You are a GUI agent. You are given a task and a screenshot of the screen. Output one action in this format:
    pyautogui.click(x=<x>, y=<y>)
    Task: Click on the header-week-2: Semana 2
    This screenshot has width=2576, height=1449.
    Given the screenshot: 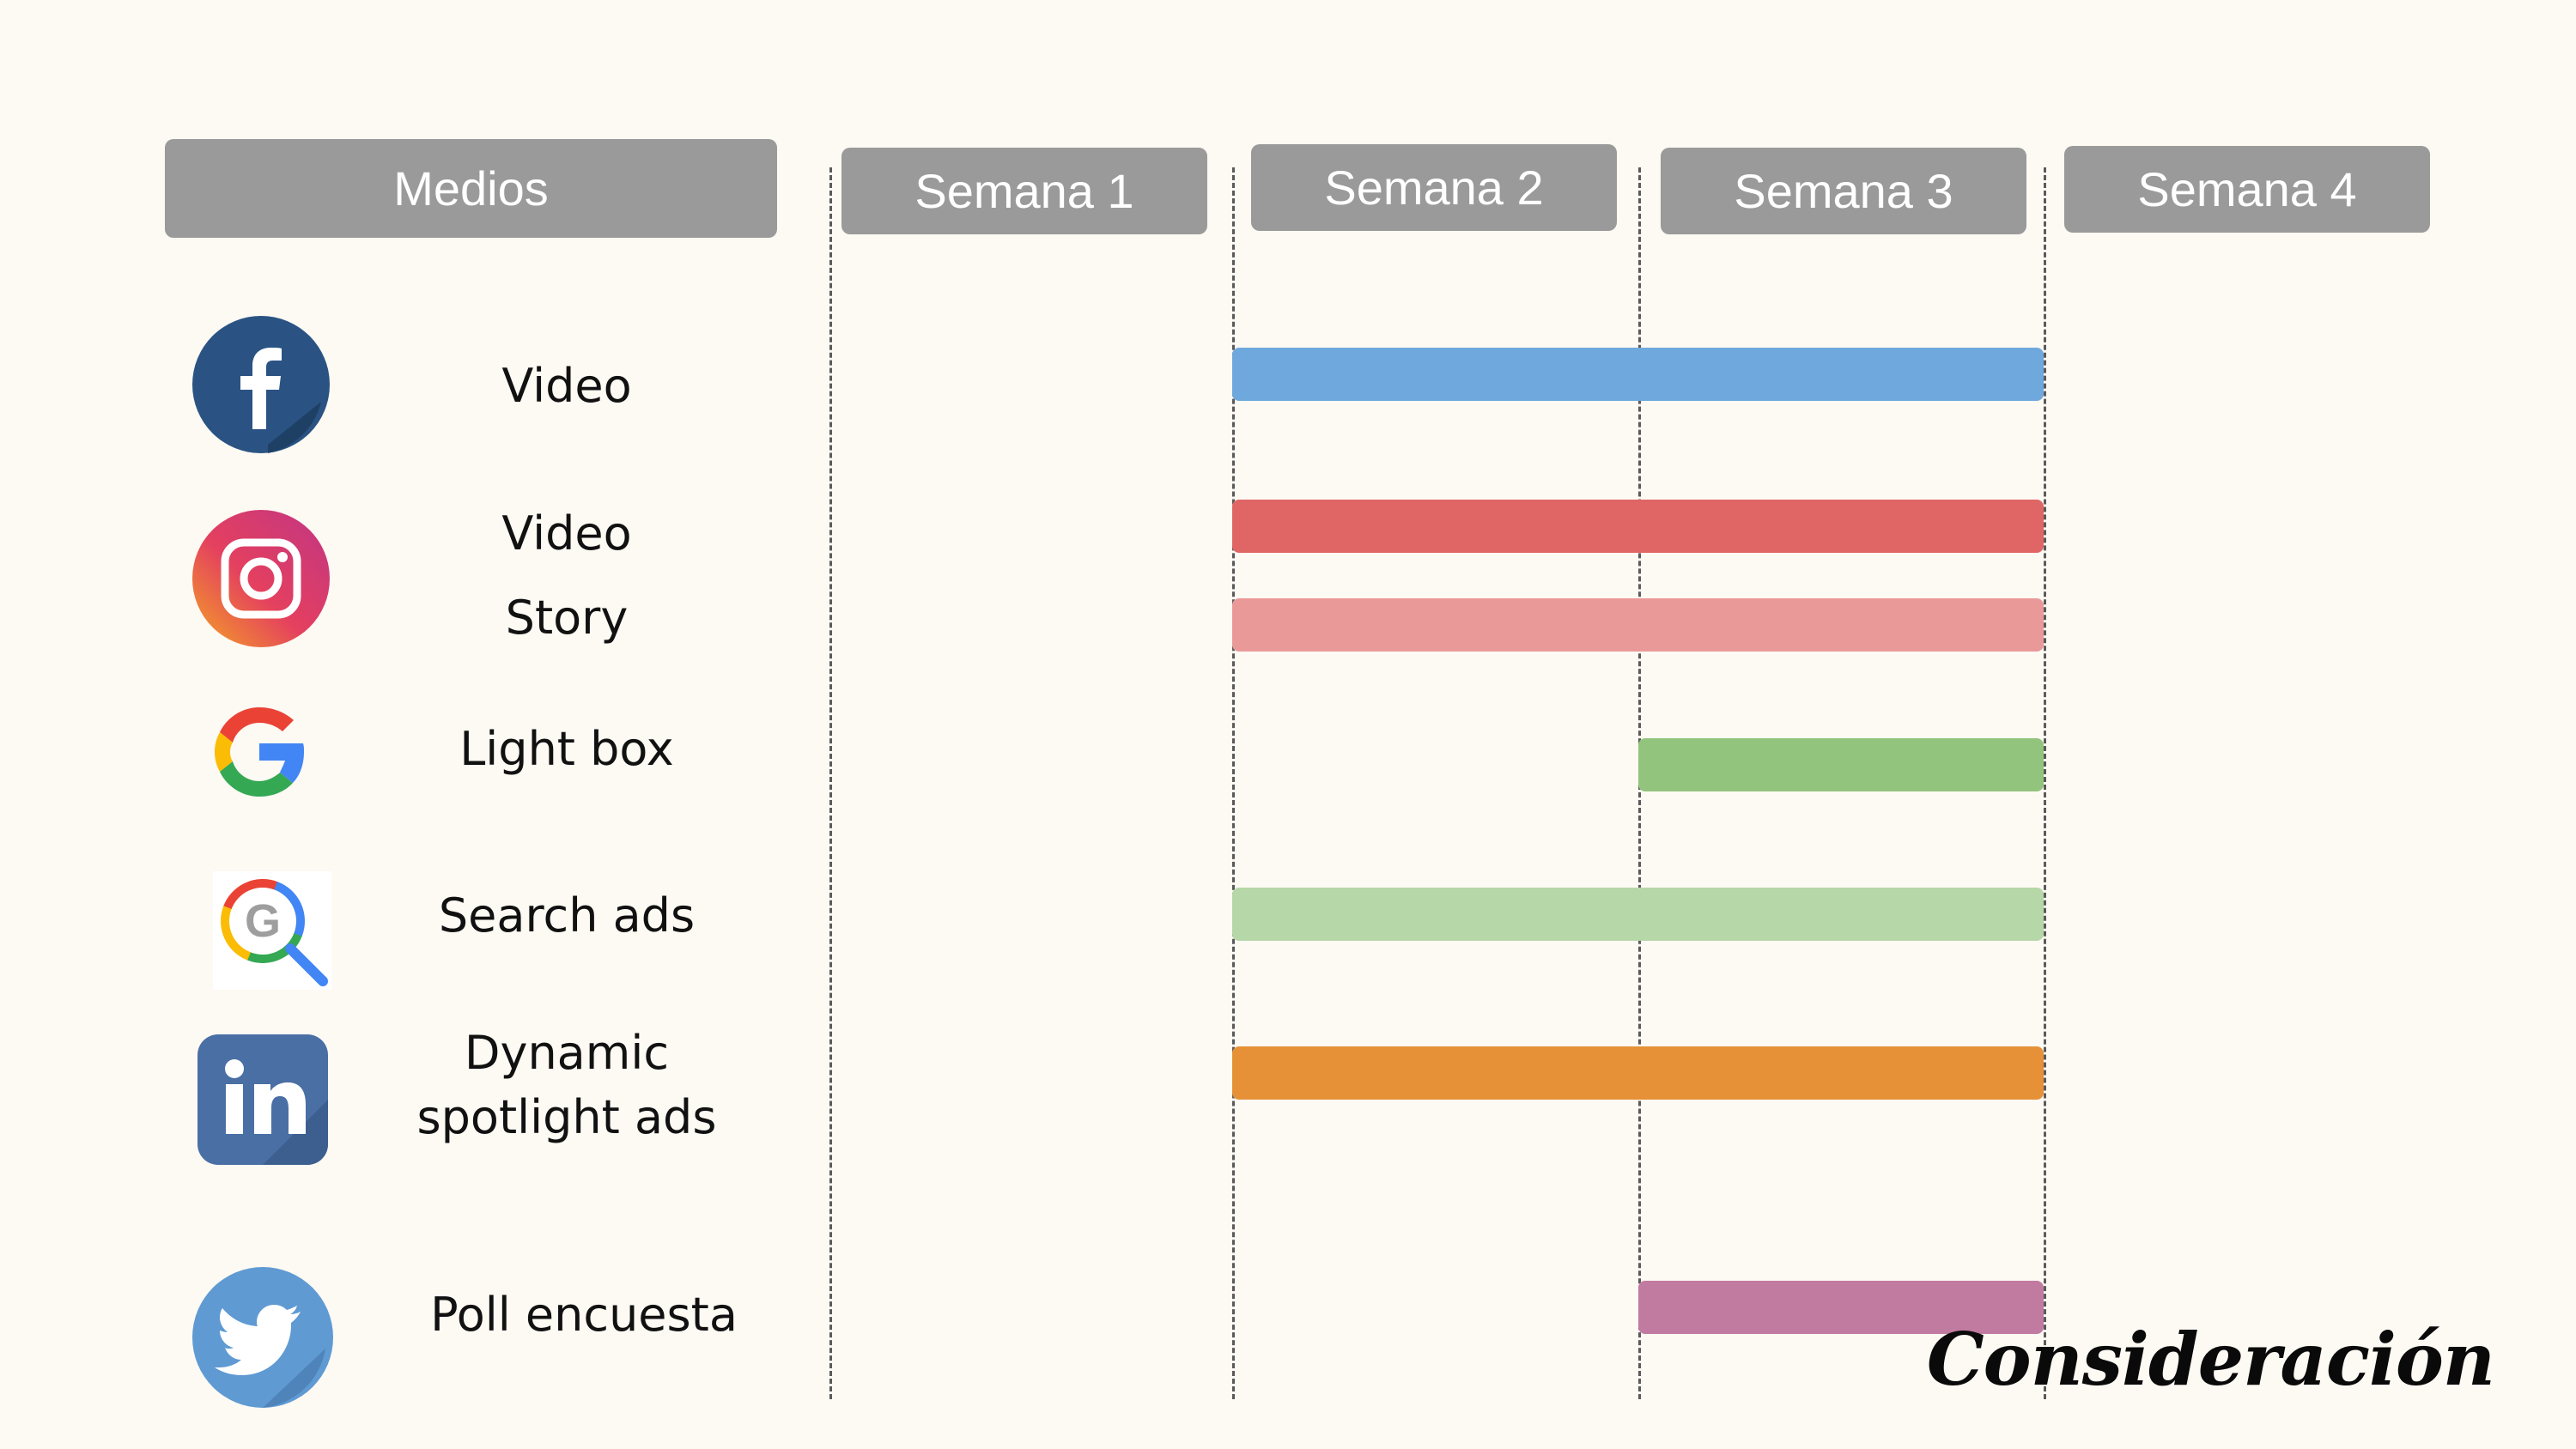 What is the action you would take?
    pyautogui.click(x=1434, y=187)
    